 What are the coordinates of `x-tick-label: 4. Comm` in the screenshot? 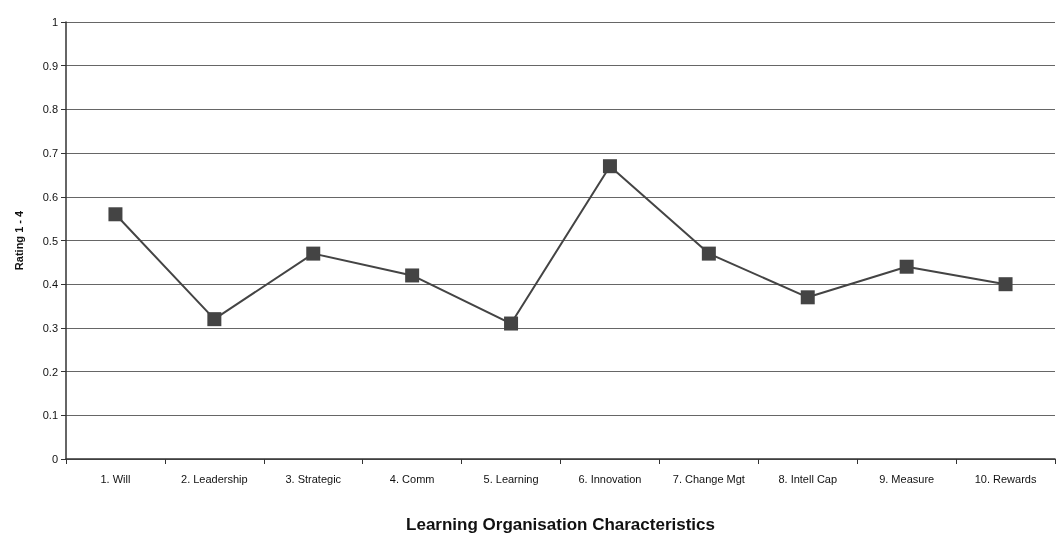 It's located at (412, 478).